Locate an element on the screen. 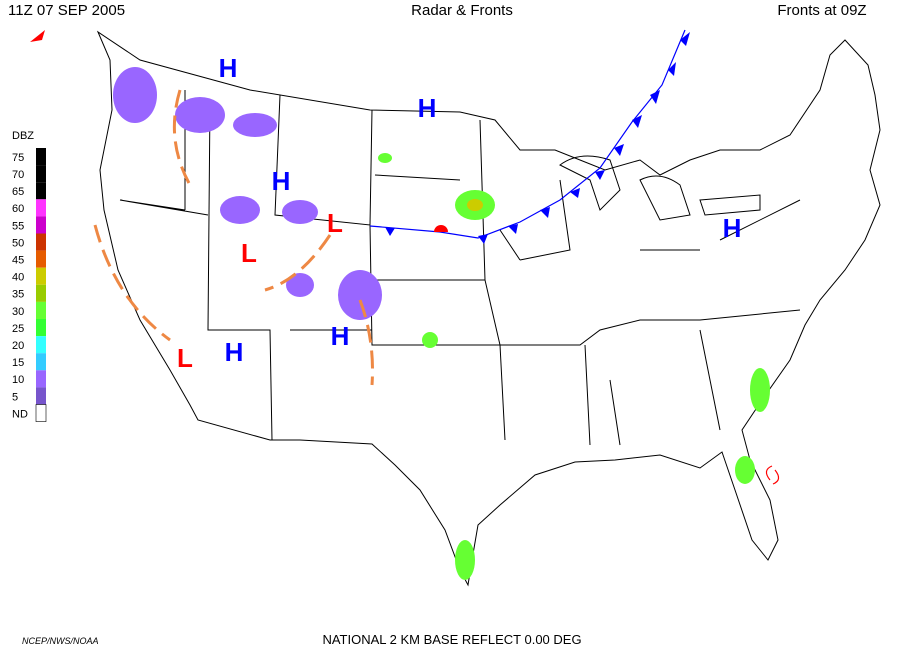  legend: 75 70 65 60 55 50 45 40 35 30 25 20 15 10 5 ND is located at coordinates (29, 285).